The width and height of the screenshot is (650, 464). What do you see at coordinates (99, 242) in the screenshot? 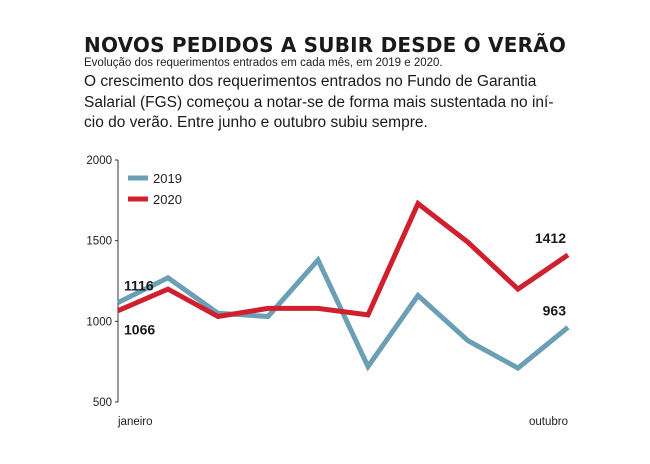
I see `y-tick-label: 1500` at bounding box center [99, 242].